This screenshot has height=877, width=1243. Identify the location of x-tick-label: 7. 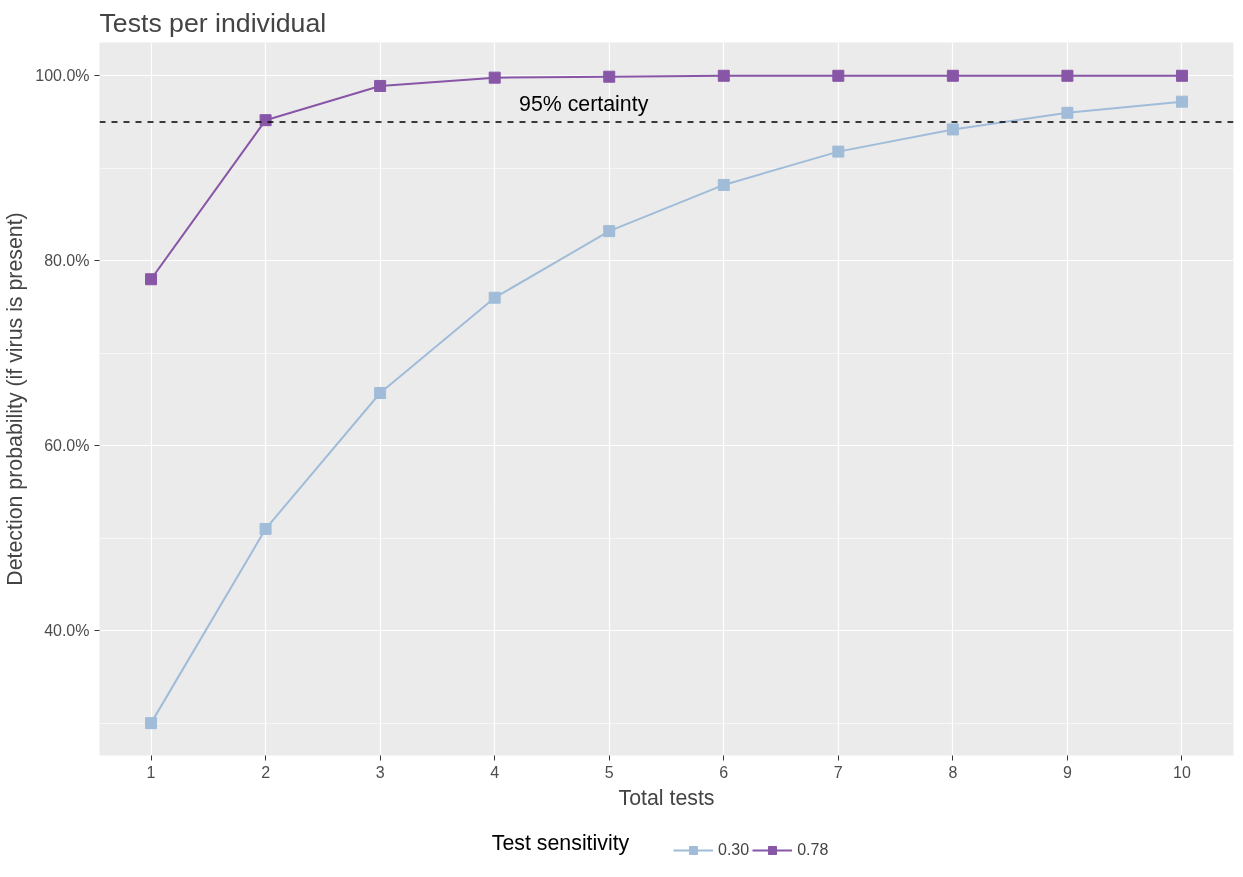
(838, 772).